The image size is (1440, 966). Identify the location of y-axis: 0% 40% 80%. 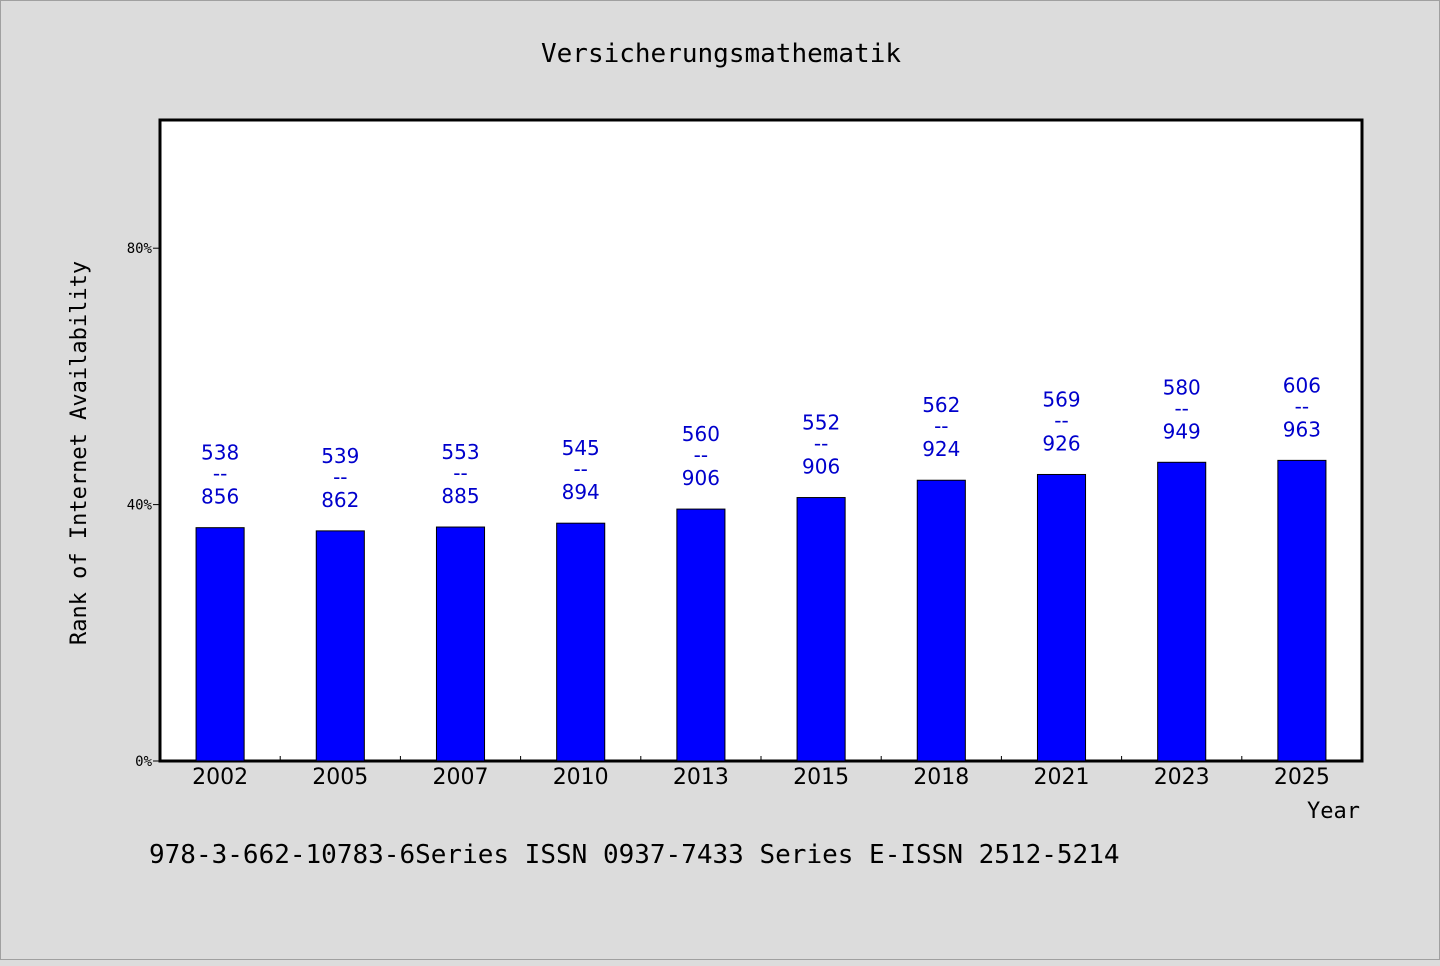
(143, 505).